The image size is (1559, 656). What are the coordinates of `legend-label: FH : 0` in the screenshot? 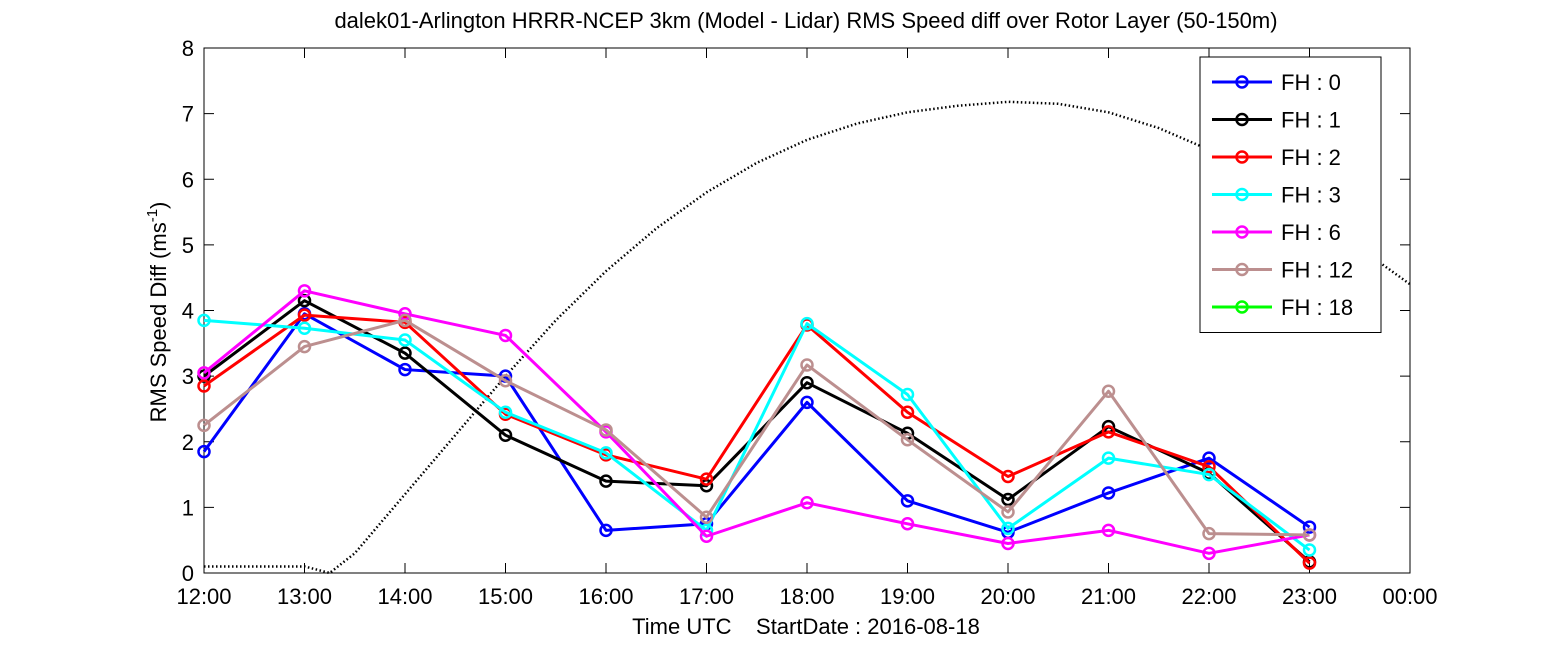 It's located at (1311, 82).